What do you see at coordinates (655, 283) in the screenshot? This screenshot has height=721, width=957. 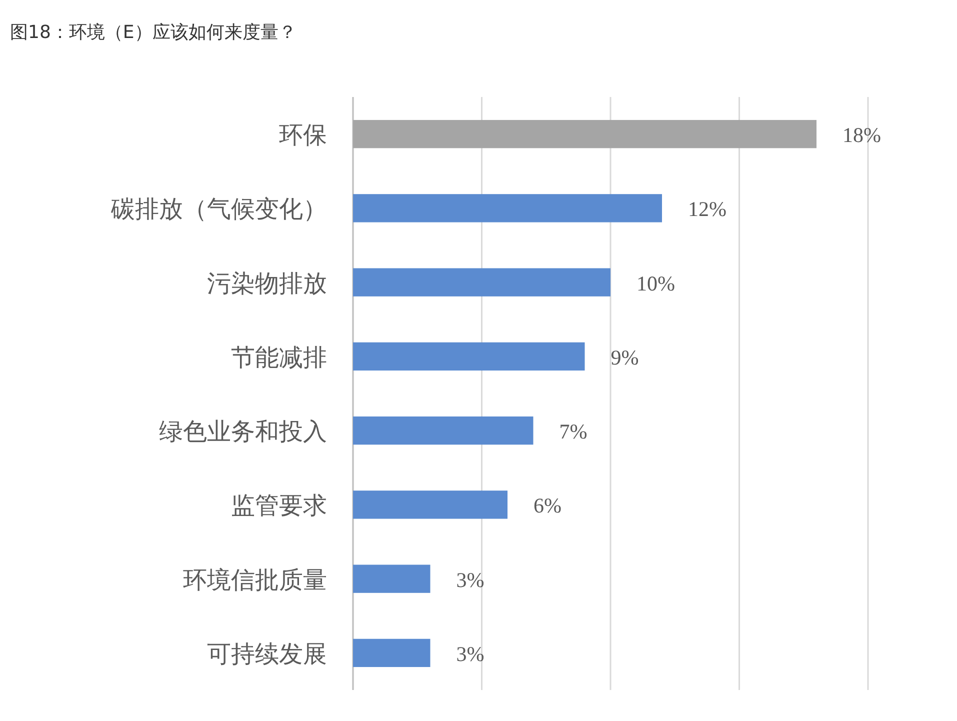 I see `data-label: 10%` at bounding box center [655, 283].